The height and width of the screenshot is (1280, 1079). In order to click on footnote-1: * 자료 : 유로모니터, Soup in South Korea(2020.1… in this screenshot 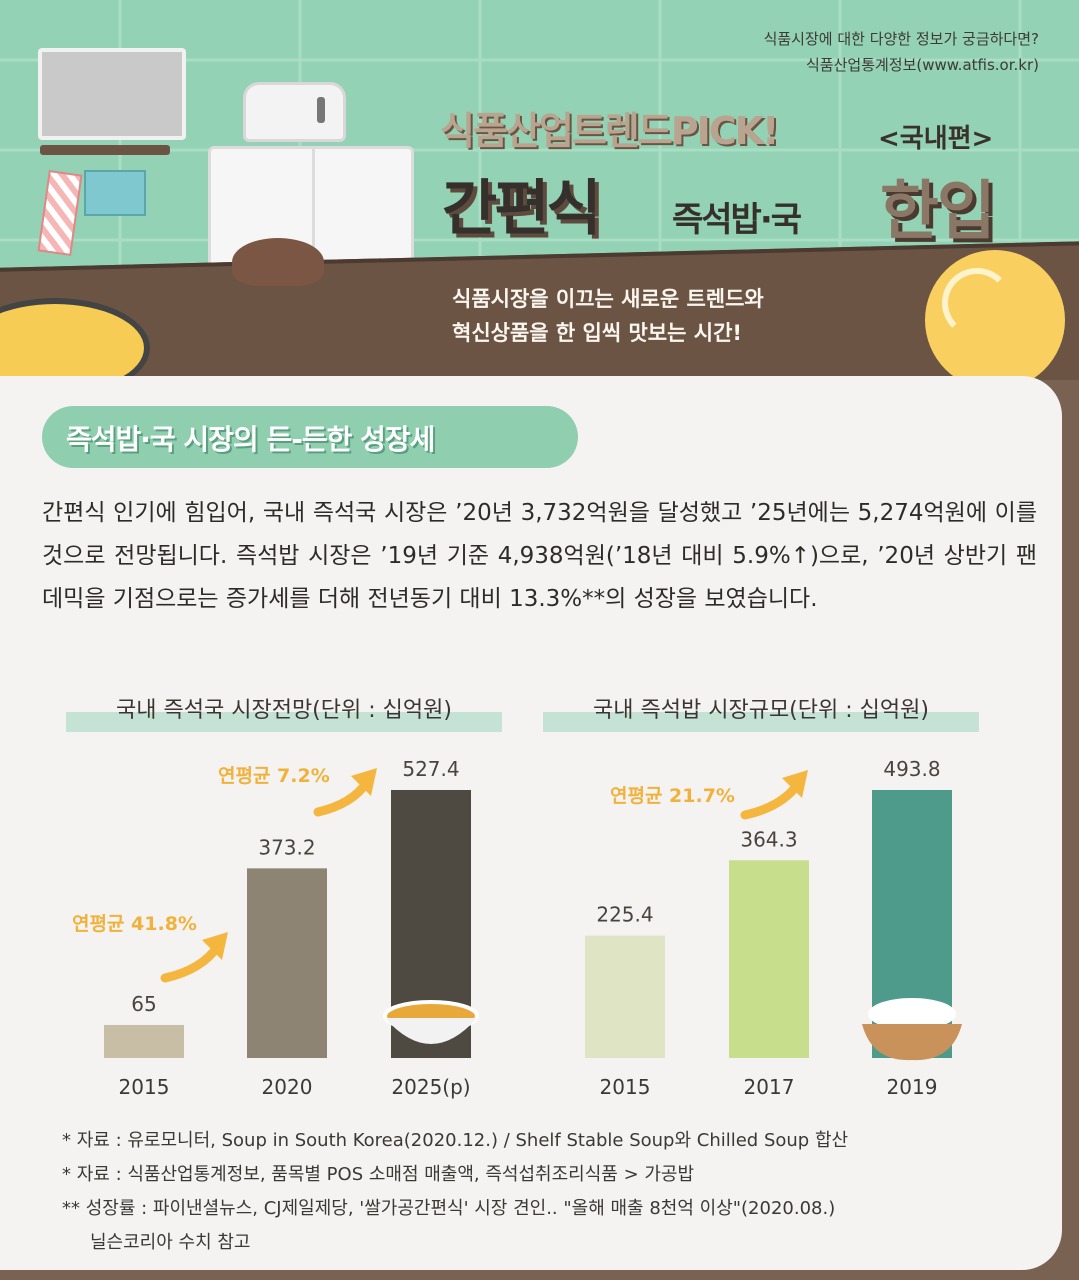, I will do `click(455, 1140)`.